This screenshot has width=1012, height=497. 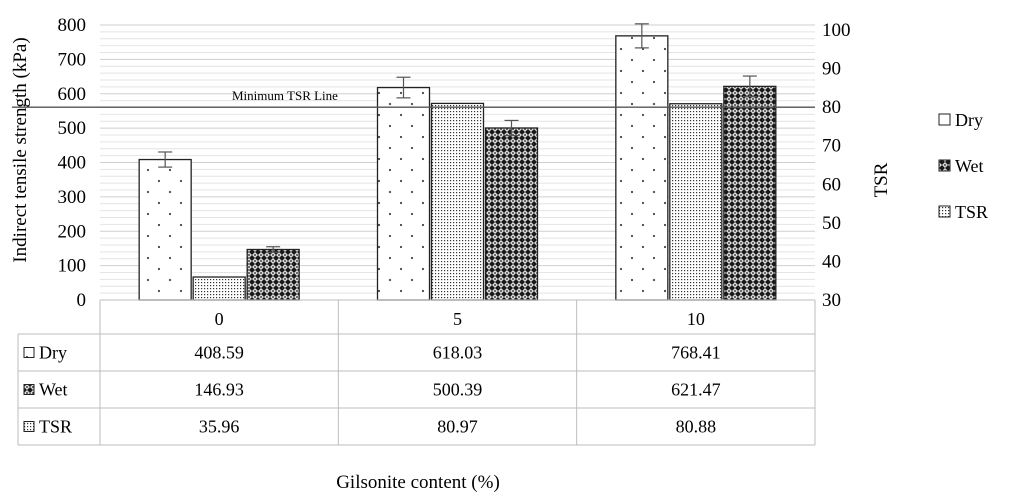 What do you see at coordinates (72, 128) in the screenshot?
I see `y-tick-label: 500` at bounding box center [72, 128].